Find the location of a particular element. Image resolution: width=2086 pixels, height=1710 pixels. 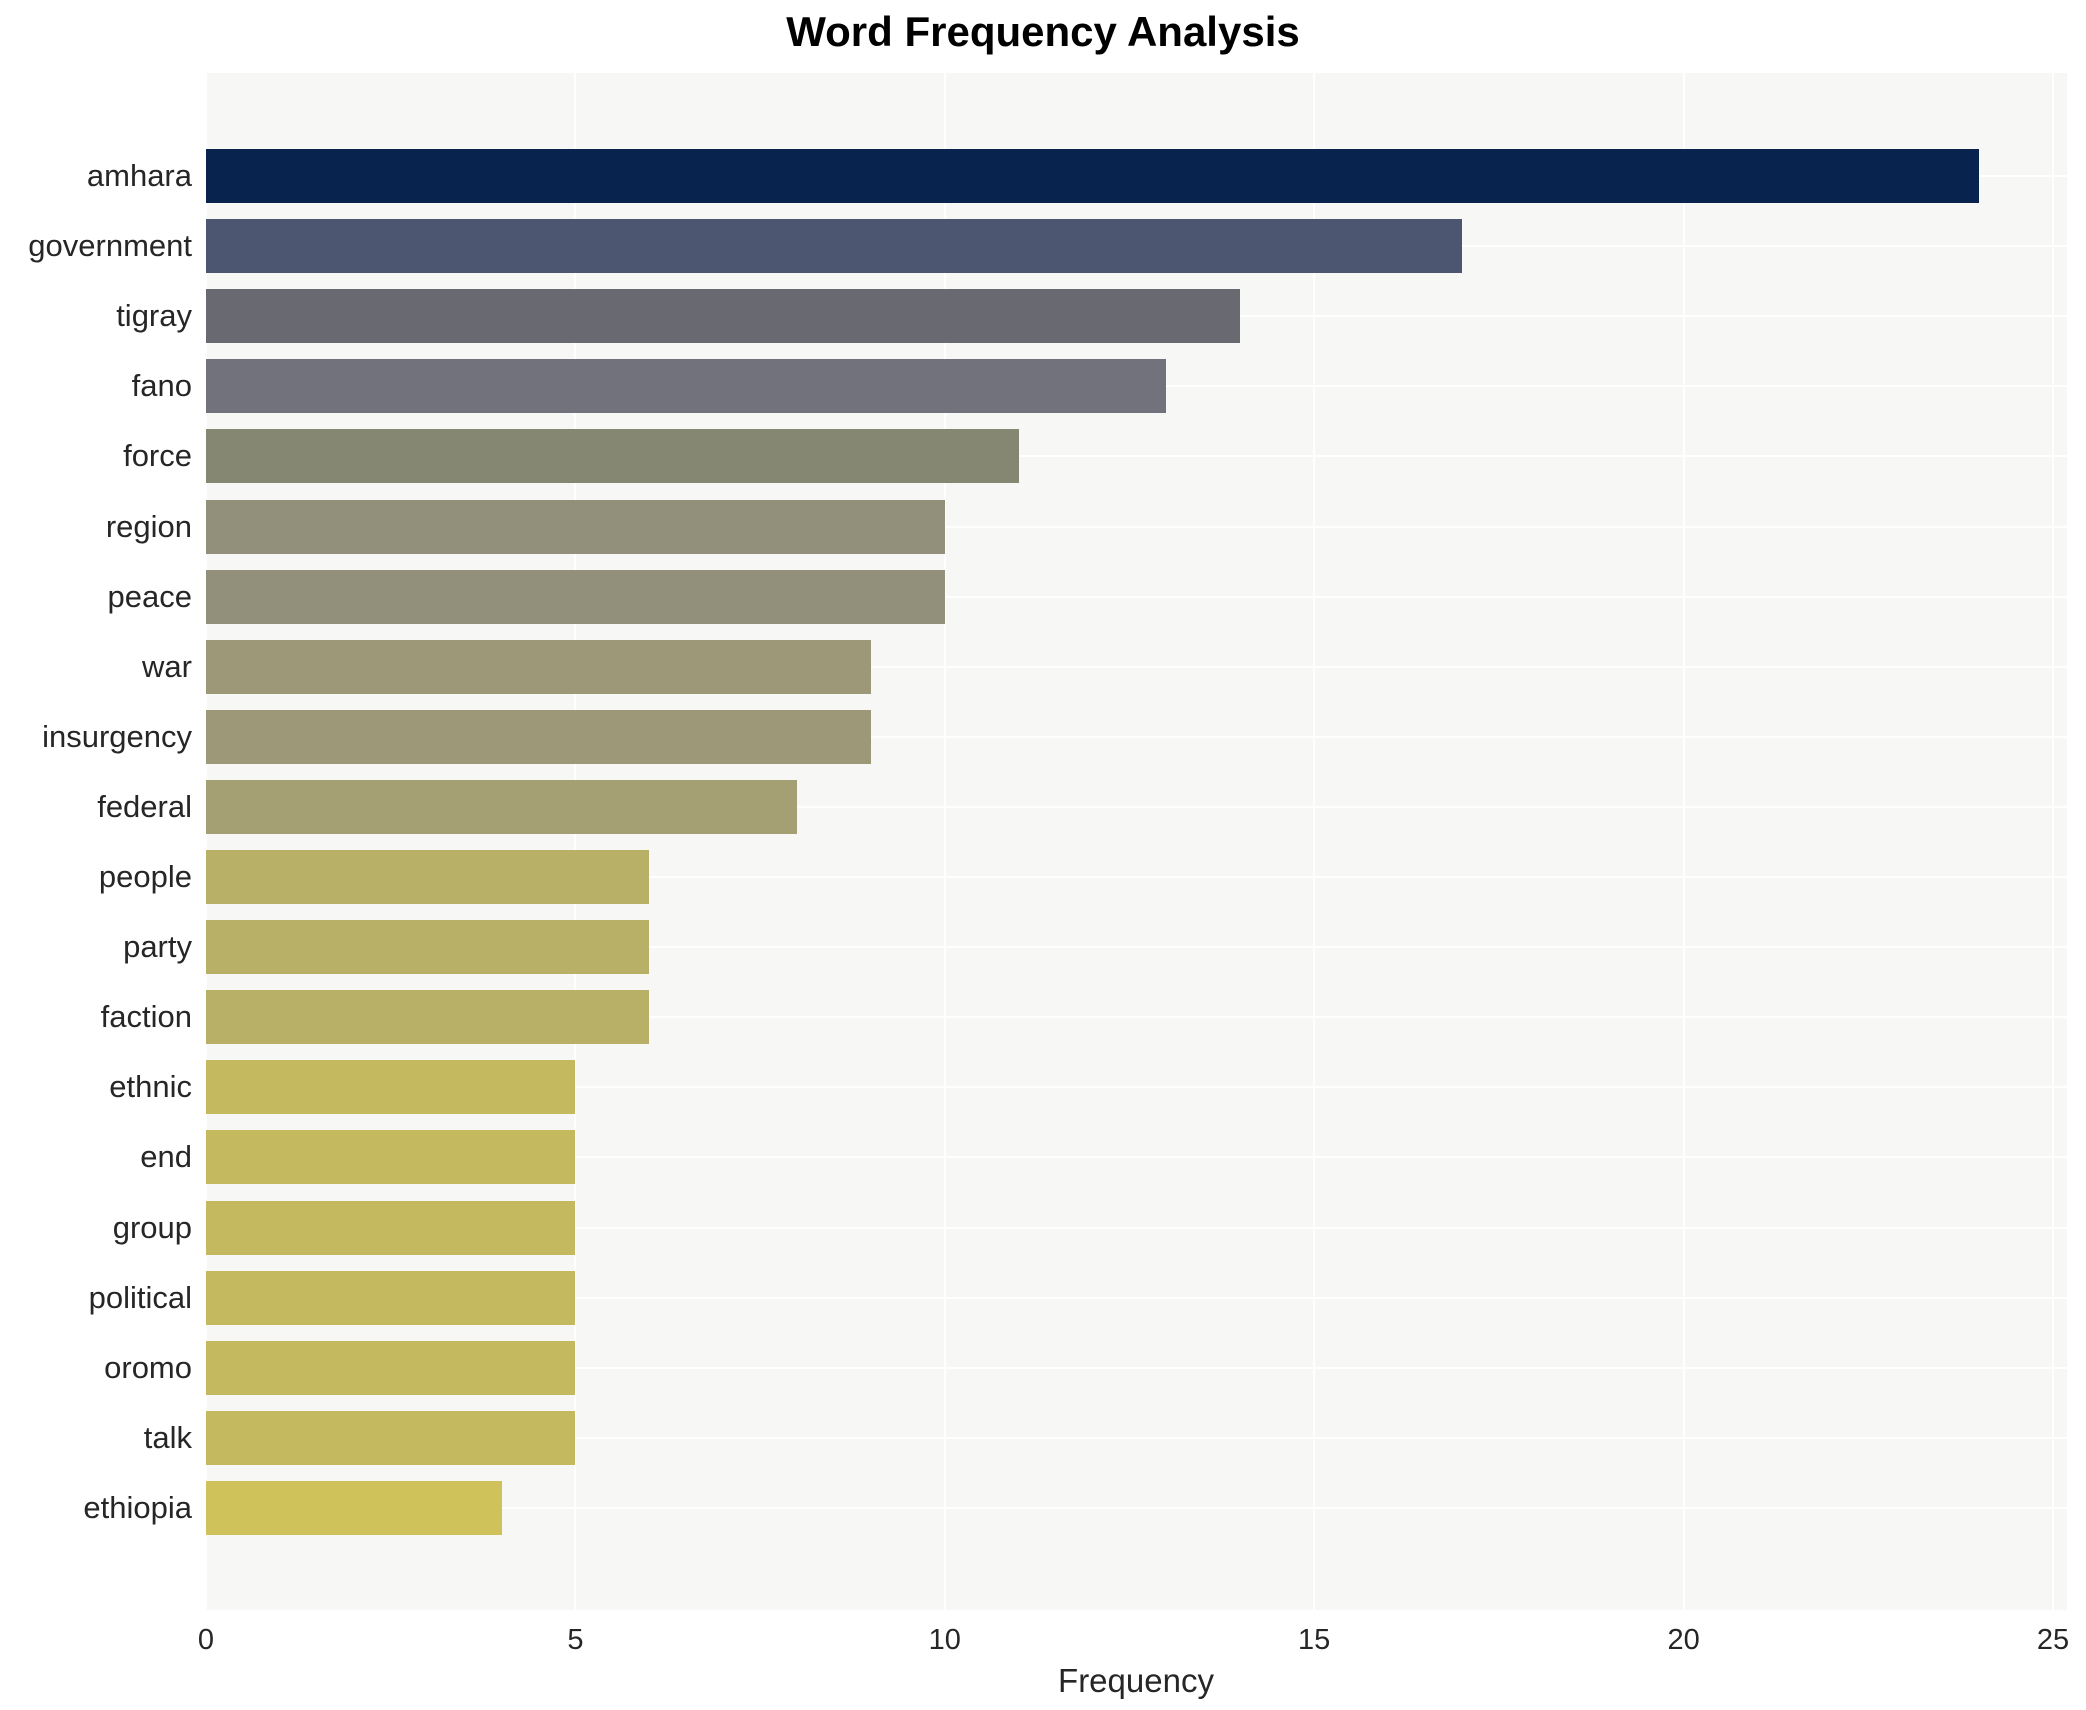

bar-row-faction is located at coordinates (1136, 1017).